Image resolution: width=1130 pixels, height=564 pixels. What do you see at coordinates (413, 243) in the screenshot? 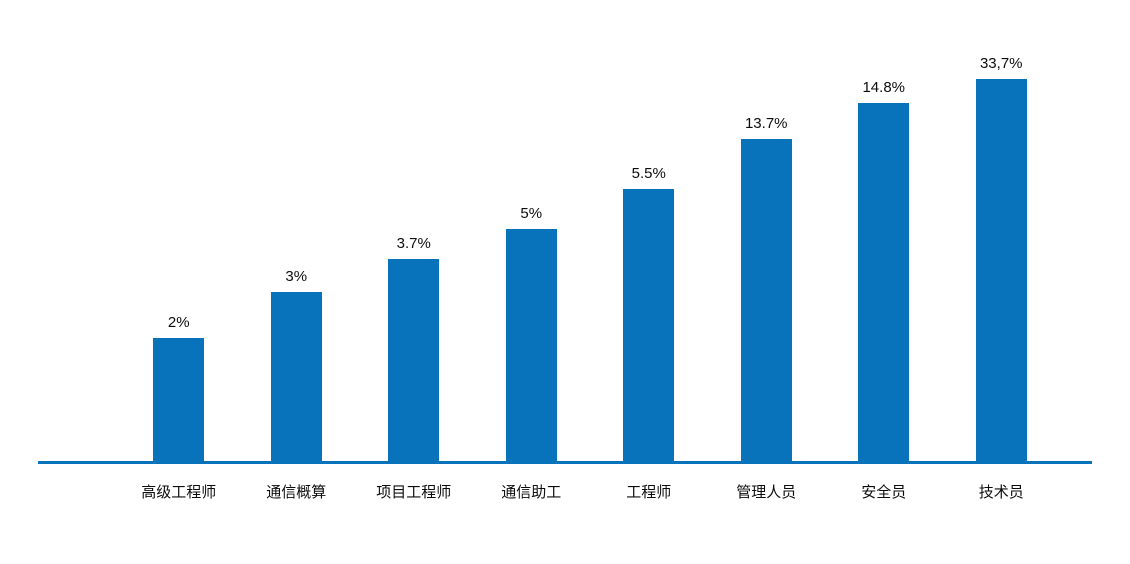
I see `bar-value-label: 3.7%` at bounding box center [413, 243].